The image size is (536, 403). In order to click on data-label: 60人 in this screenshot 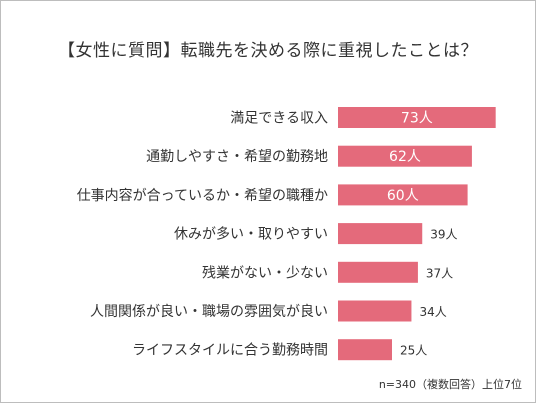, I will do `click(403, 196)`.